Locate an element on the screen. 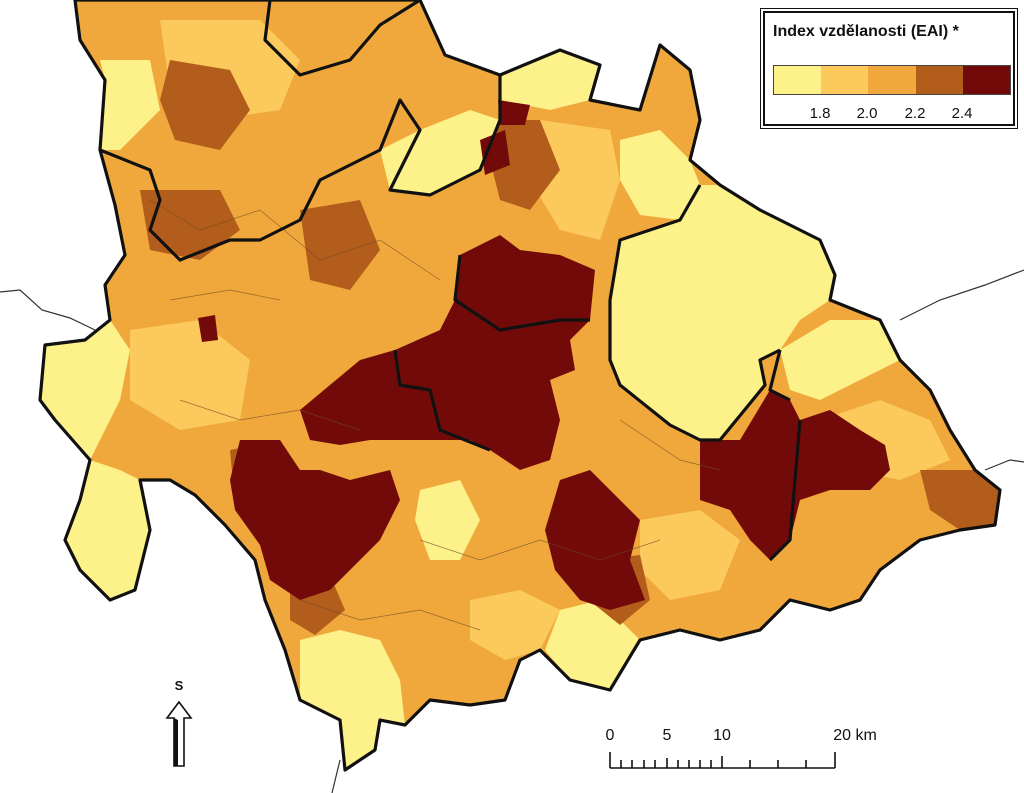  patch-core-center is located at coordinates (447, 352).